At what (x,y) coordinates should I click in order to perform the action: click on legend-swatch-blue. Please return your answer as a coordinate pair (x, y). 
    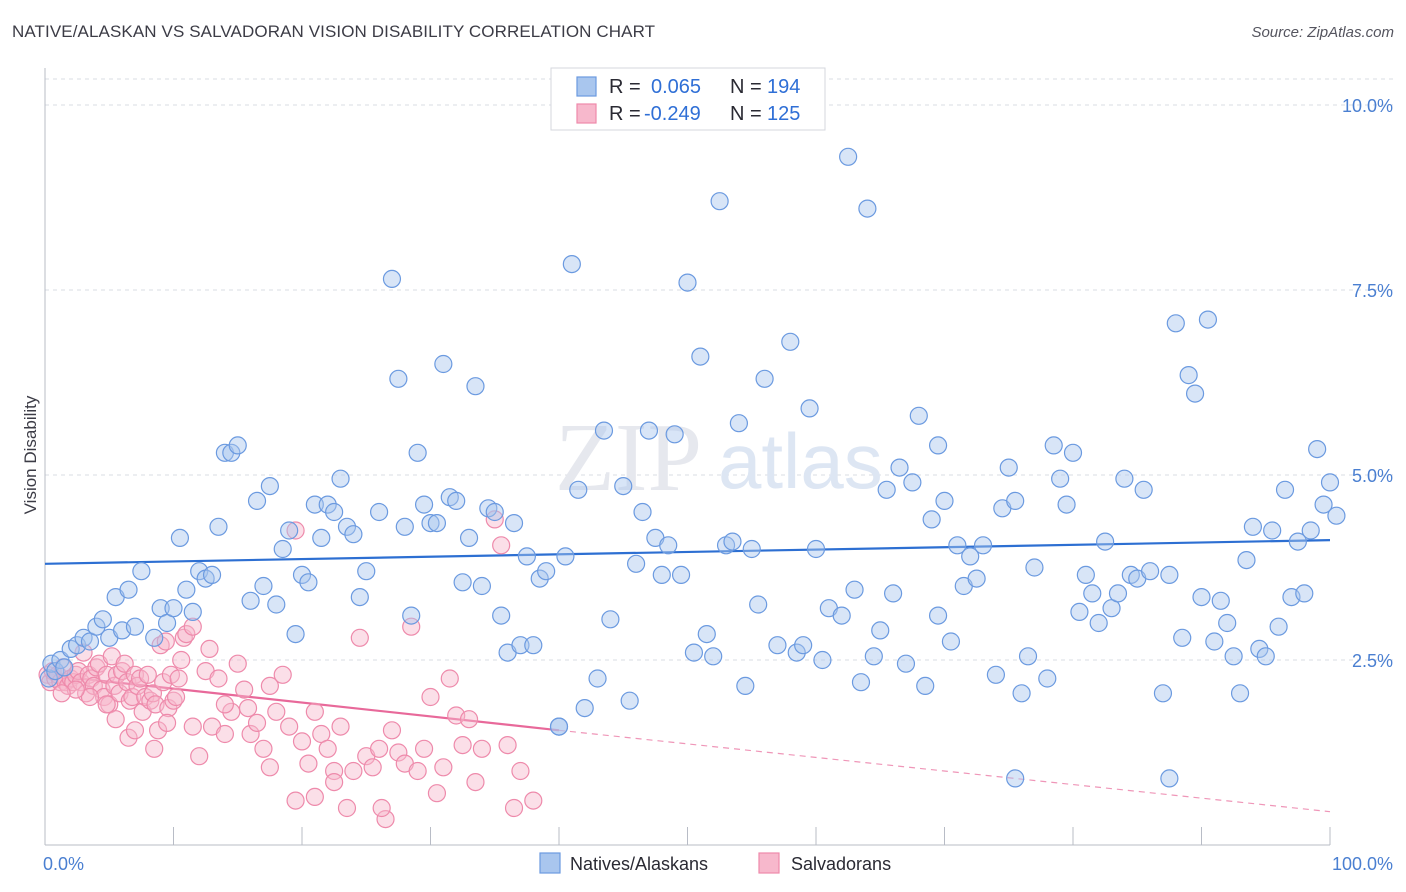
    Looking at the image, I should click on (586, 86).